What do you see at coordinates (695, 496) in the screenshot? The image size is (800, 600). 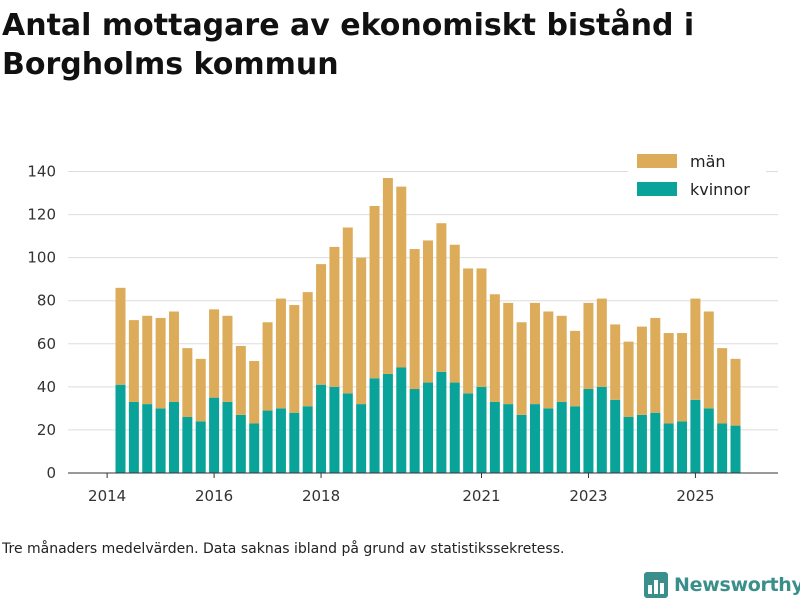 I see `x-tick-label: 2025` at bounding box center [695, 496].